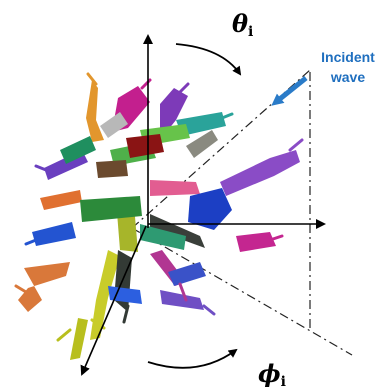  Describe the element at coordinates (163, 237) in the screenshot. I see `branch-green-right` at that location.